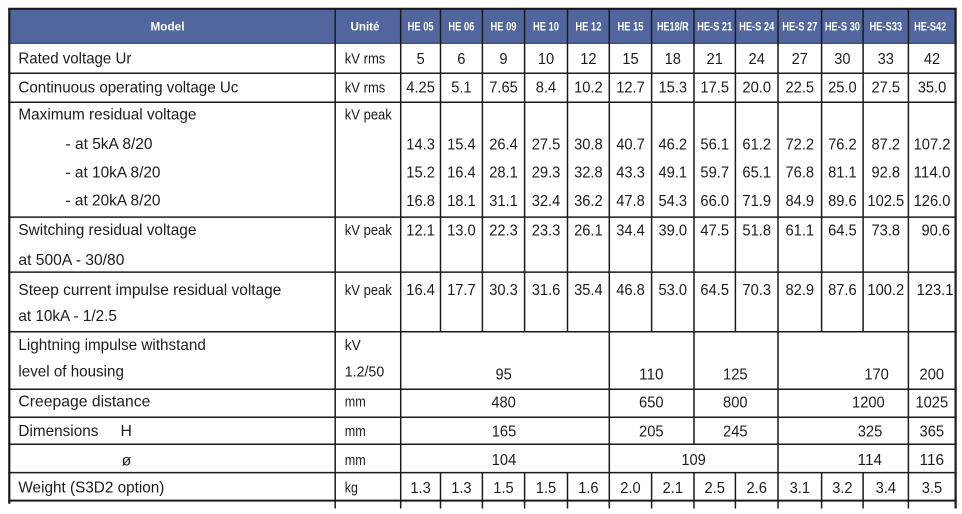  I want to click on svg-text: 87.6, so click(842, 290).